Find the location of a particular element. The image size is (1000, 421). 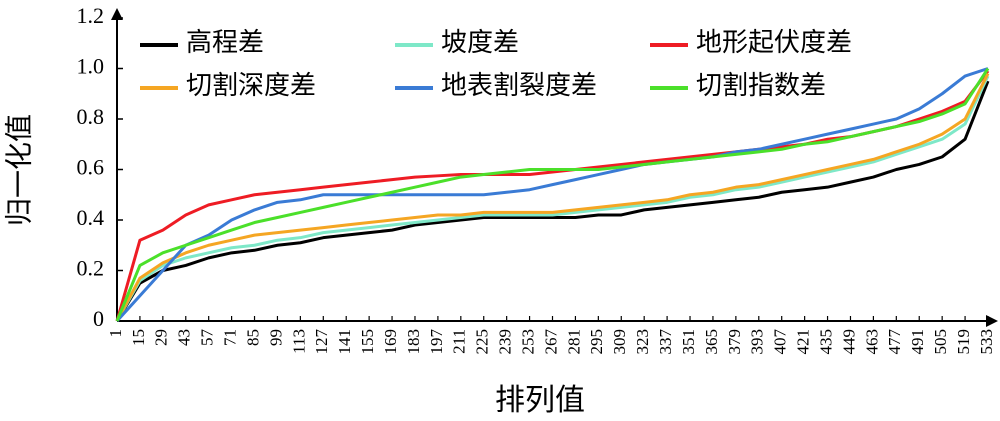

x-tick-label: 85 is located at coordinates (252, 337).